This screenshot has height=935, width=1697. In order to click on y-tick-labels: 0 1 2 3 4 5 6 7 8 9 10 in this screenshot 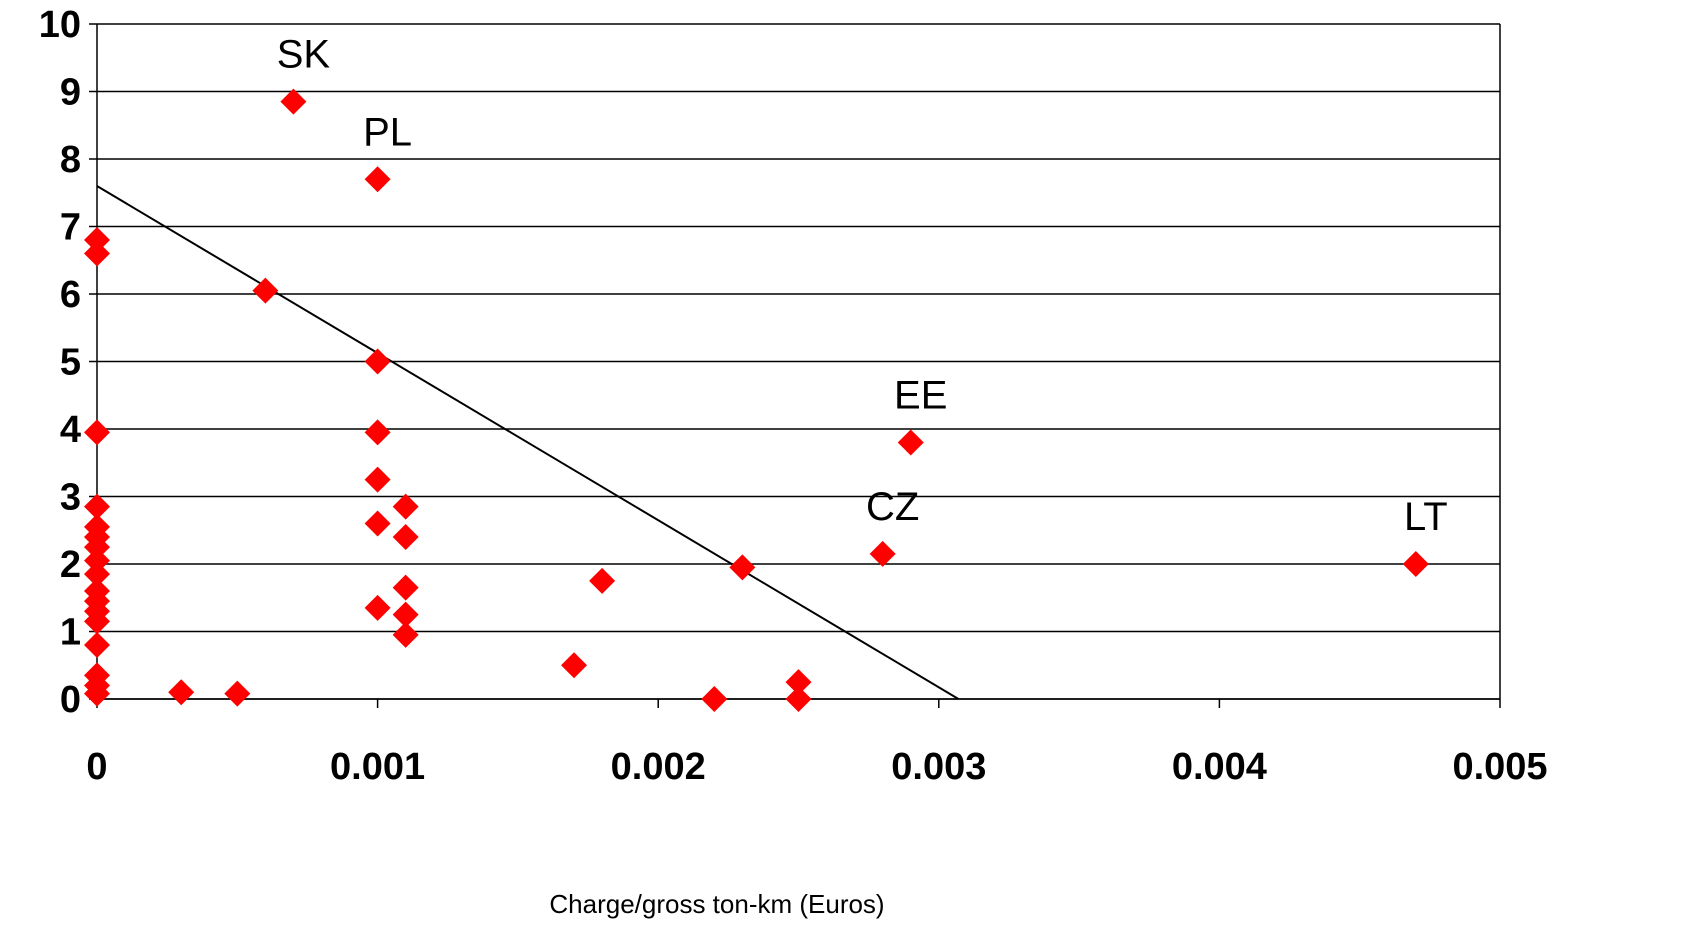, I will do `click(60, 362)`.